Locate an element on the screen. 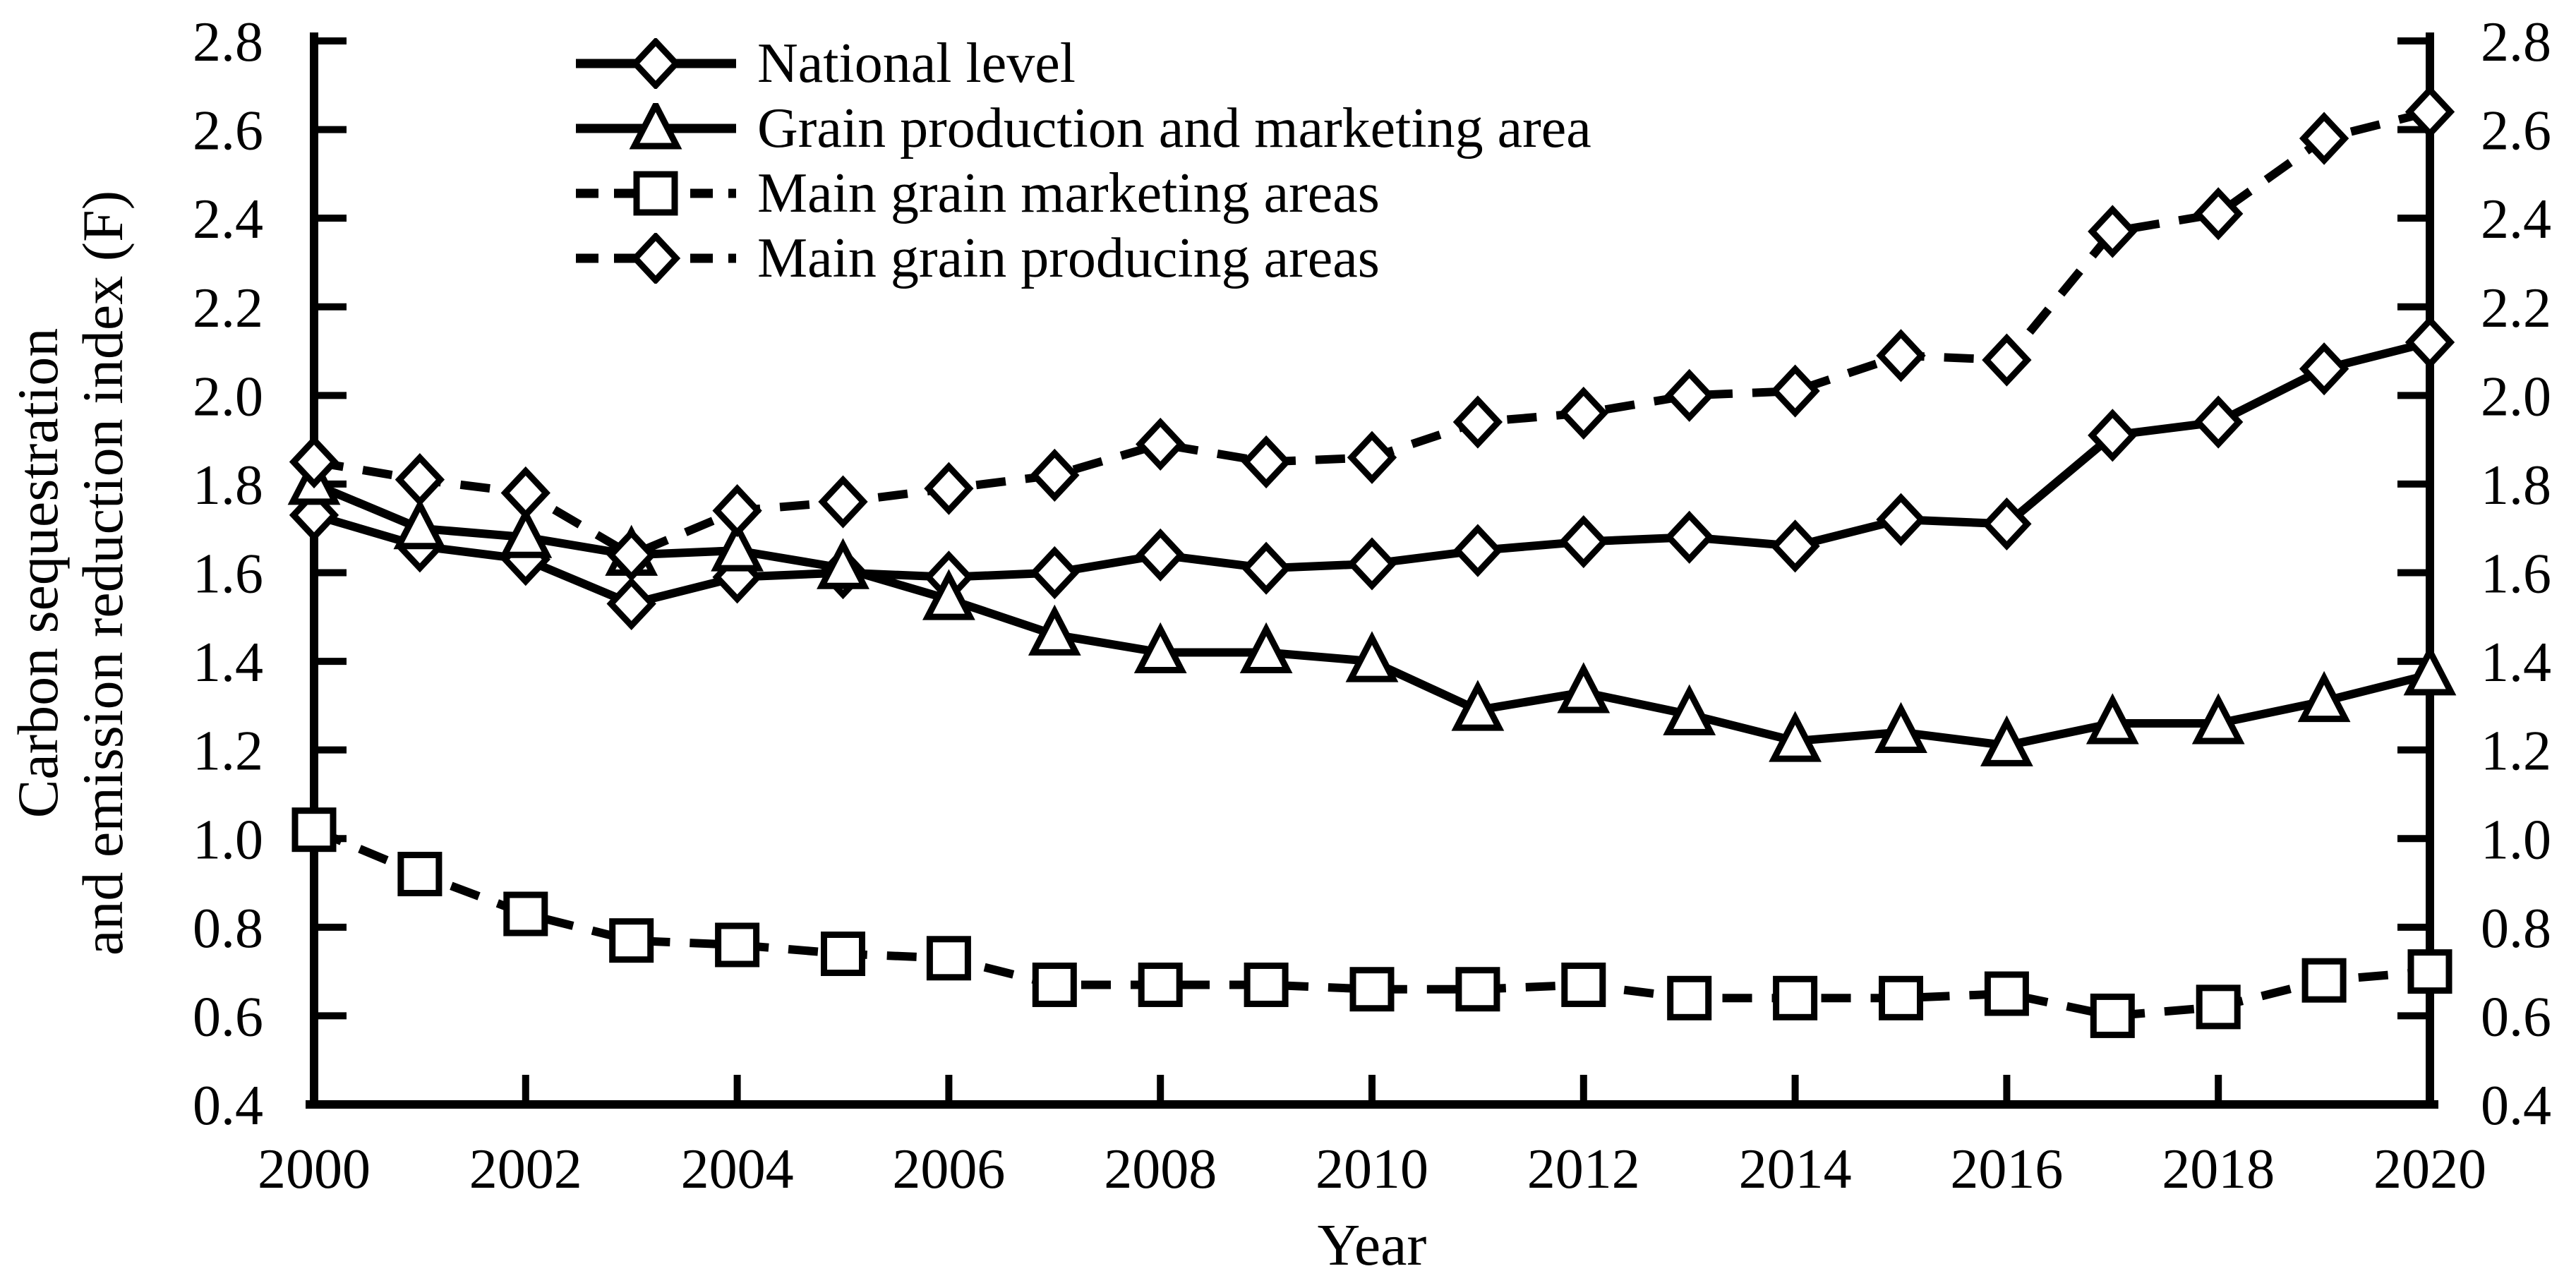 The image size is (2576, 1283). x-tick-label: 2010 is located at coordinates (1372, 1169).